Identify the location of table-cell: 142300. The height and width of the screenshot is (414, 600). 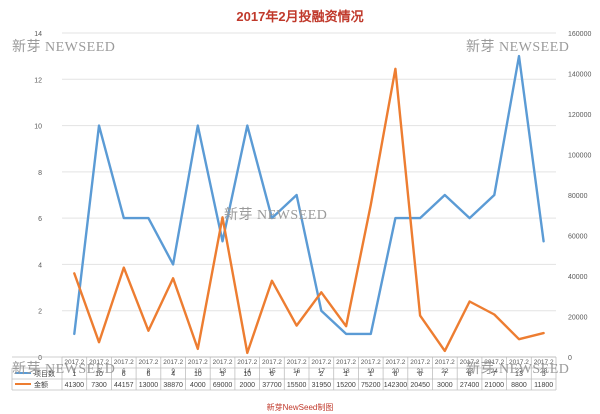
(395, 385).